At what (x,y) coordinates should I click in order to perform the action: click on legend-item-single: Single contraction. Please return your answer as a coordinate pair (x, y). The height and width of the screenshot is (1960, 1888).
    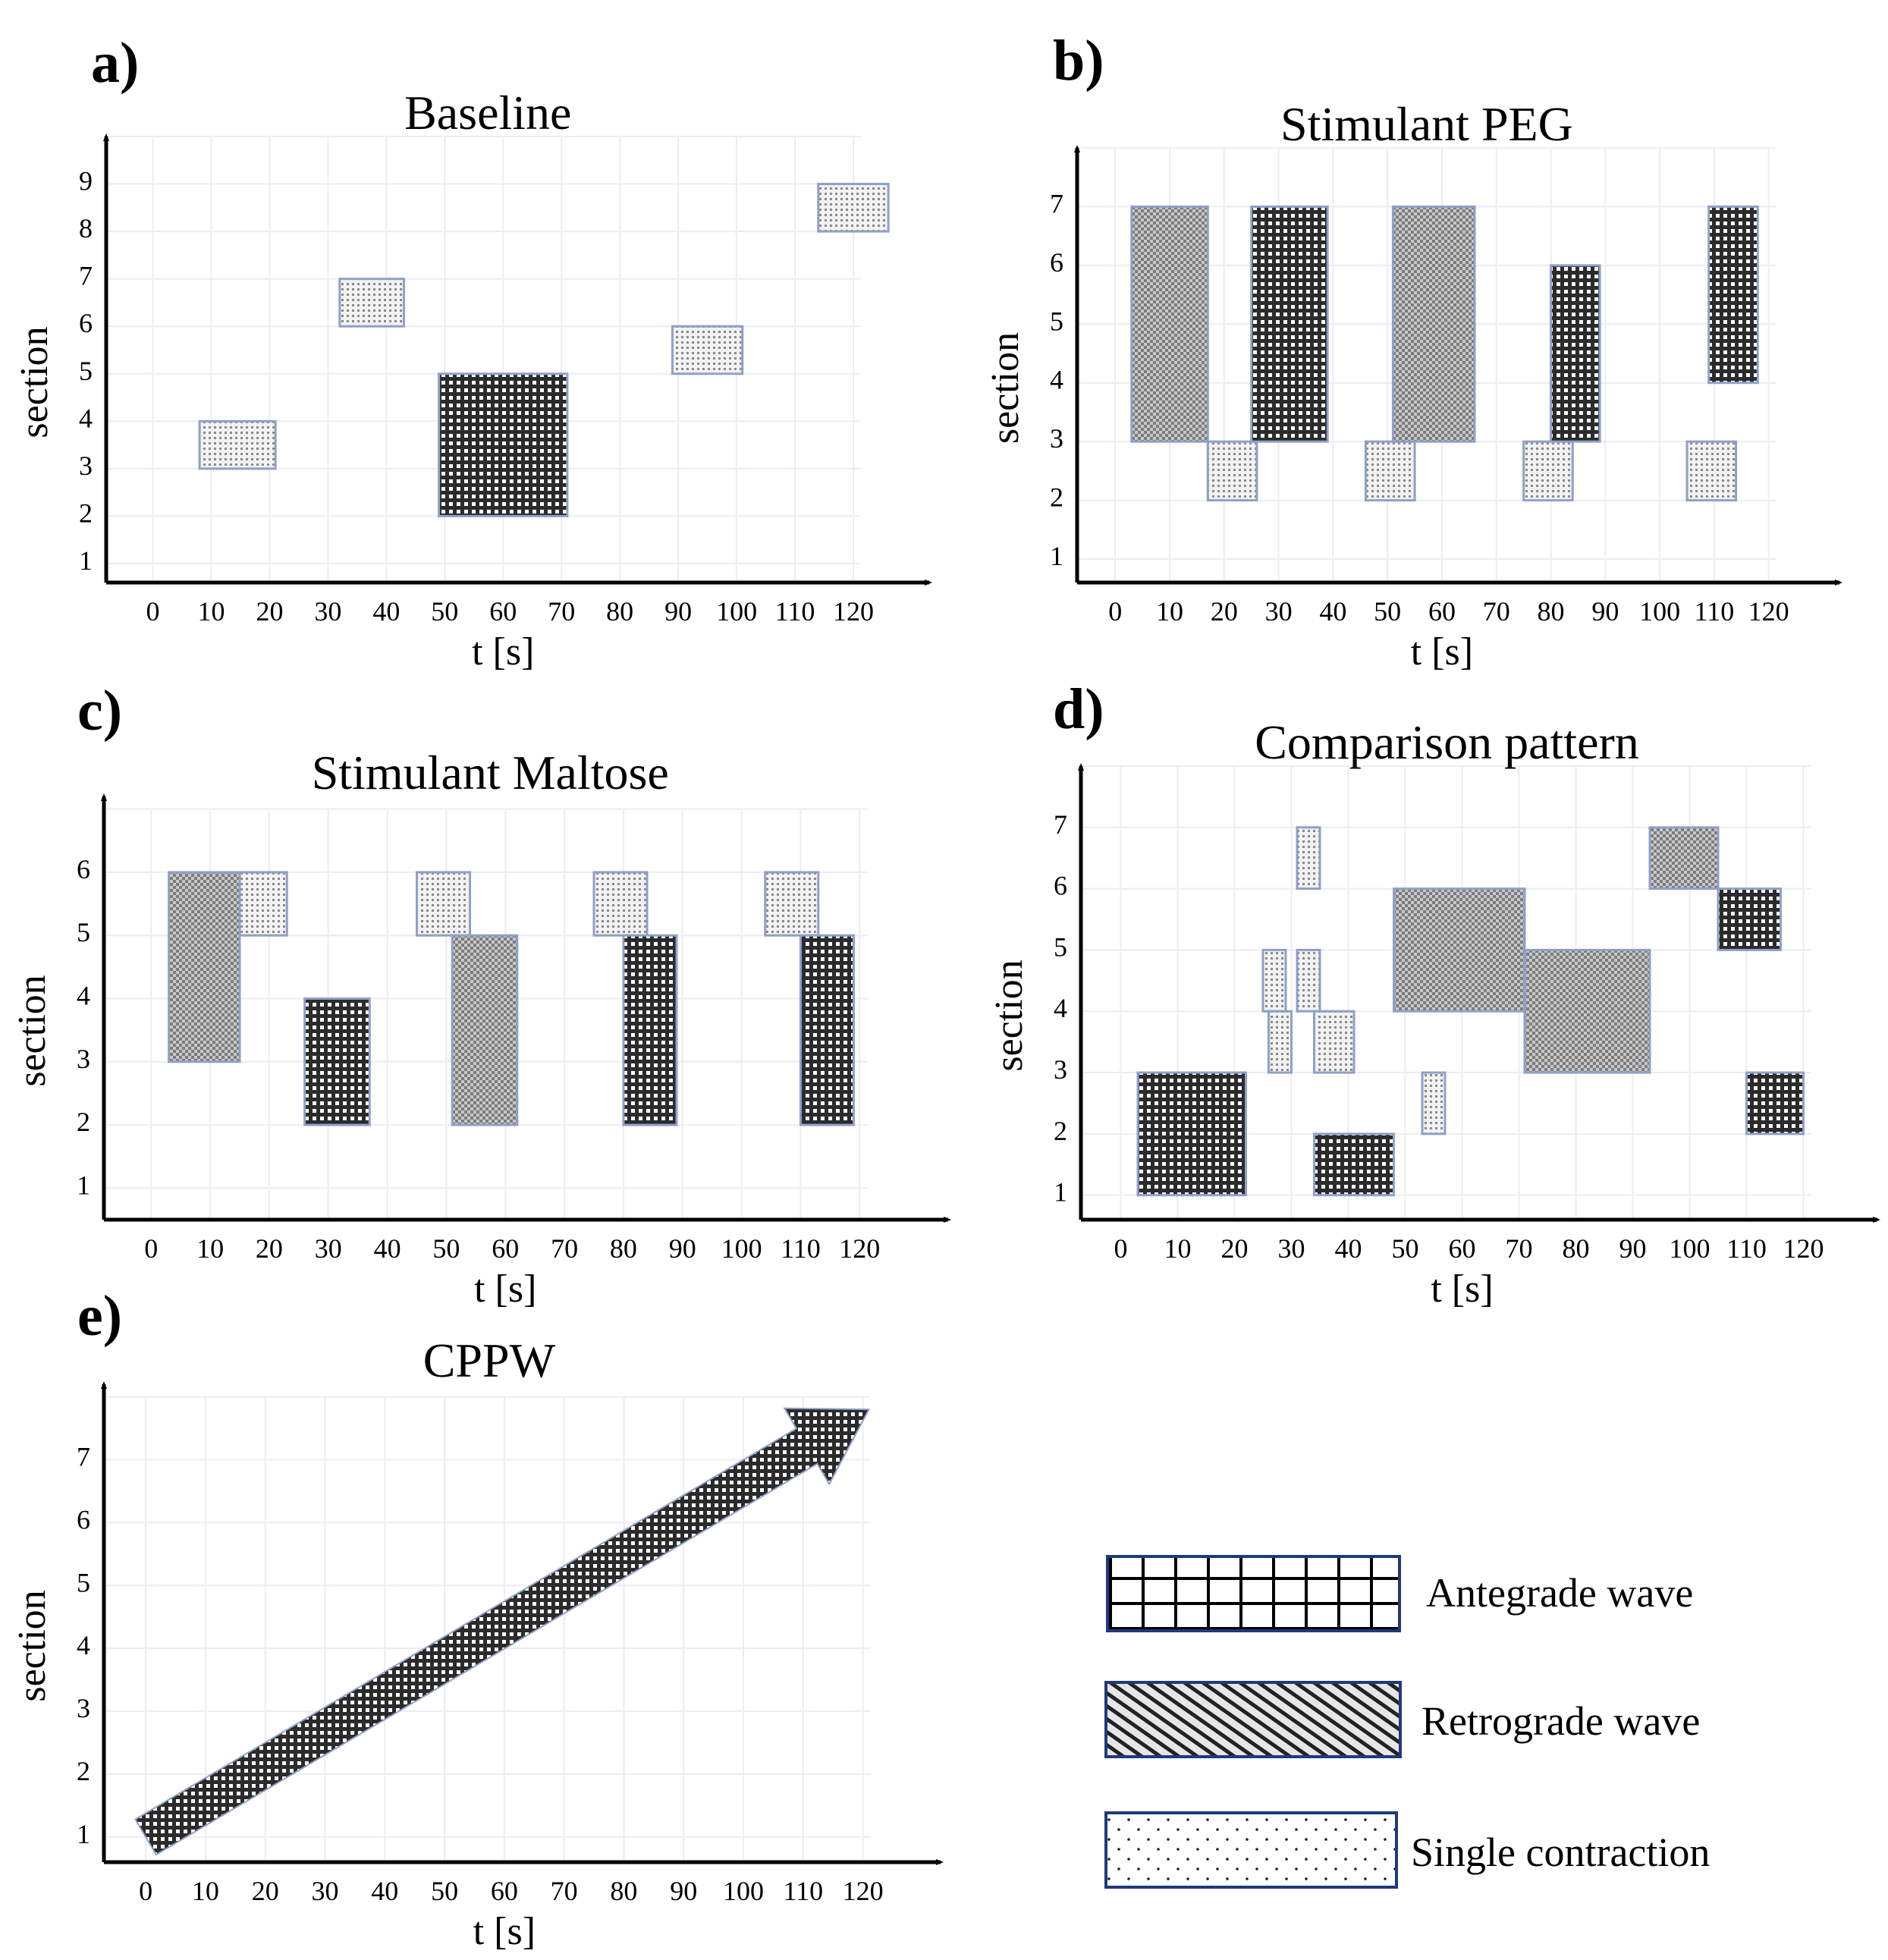
    Looking at the image, I should click on (1407, 1850).